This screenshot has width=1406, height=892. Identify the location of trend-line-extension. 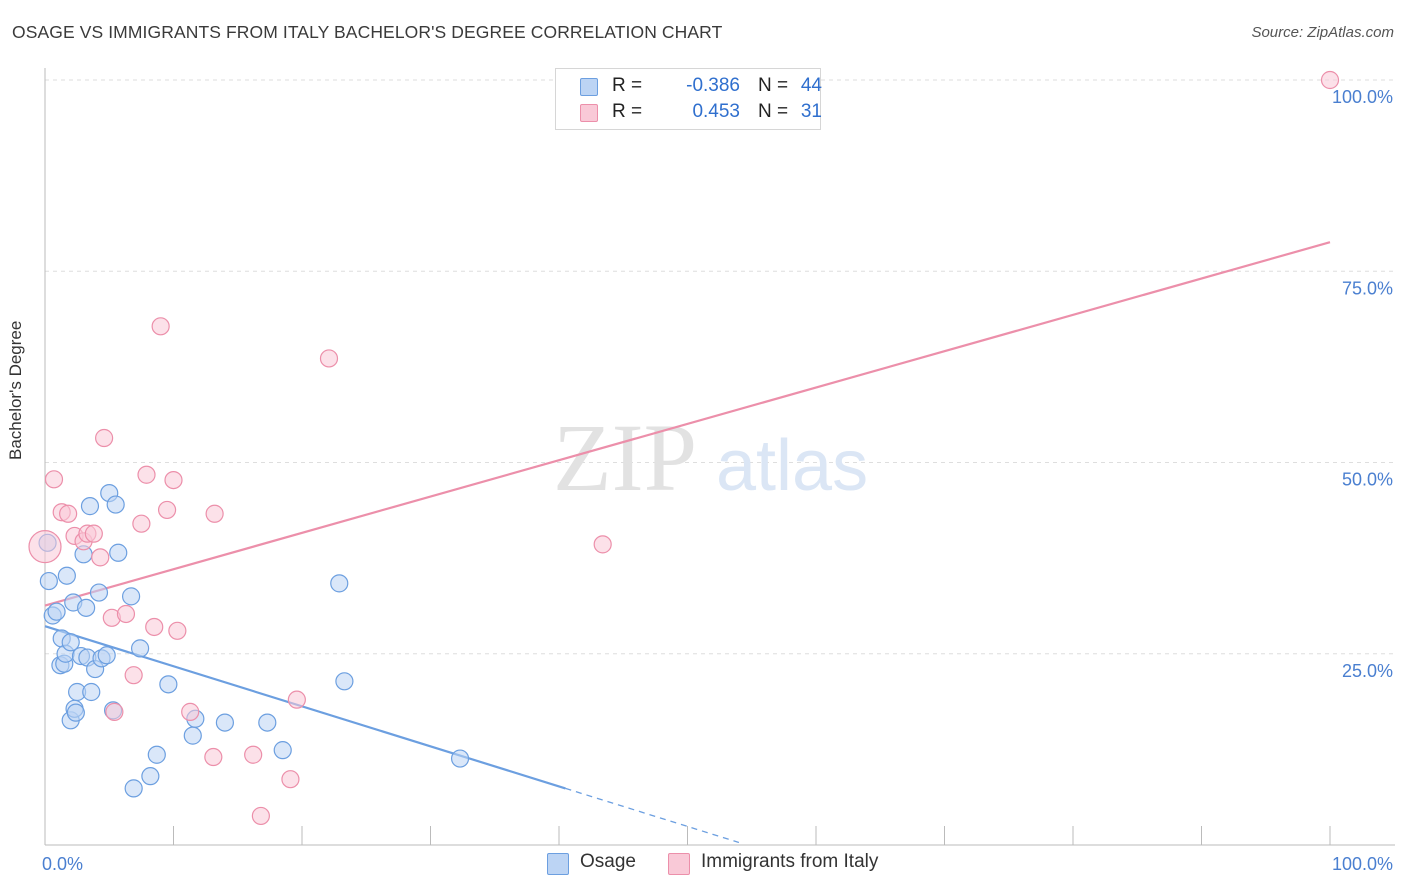
(652, 815).